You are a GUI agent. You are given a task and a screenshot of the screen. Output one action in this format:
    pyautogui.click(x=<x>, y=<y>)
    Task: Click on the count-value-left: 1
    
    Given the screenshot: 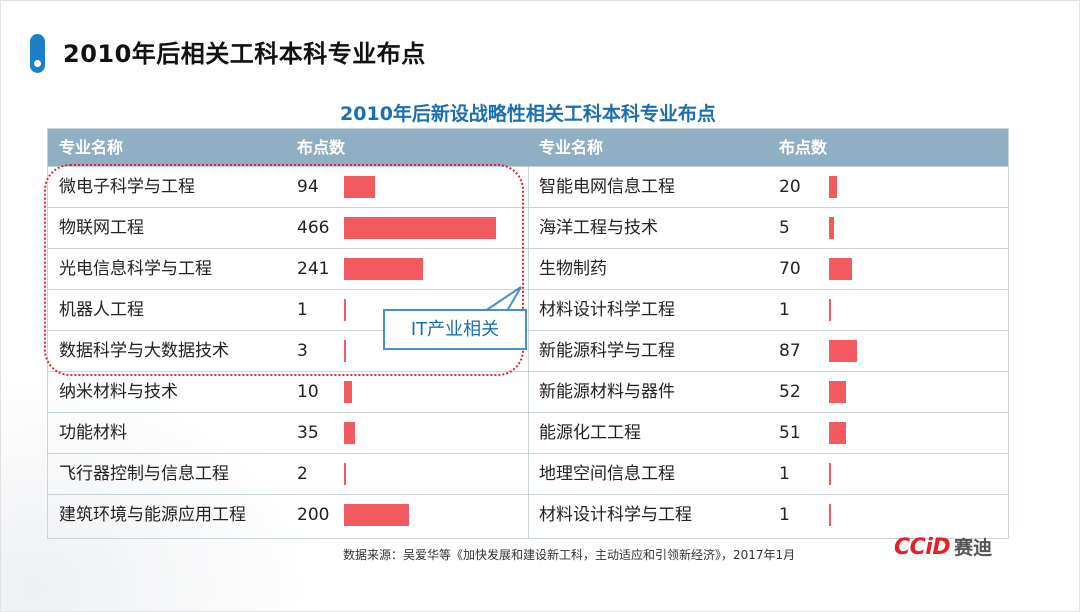 What is the action you would take?
    pyautogui.click(x=302, y=310)
    